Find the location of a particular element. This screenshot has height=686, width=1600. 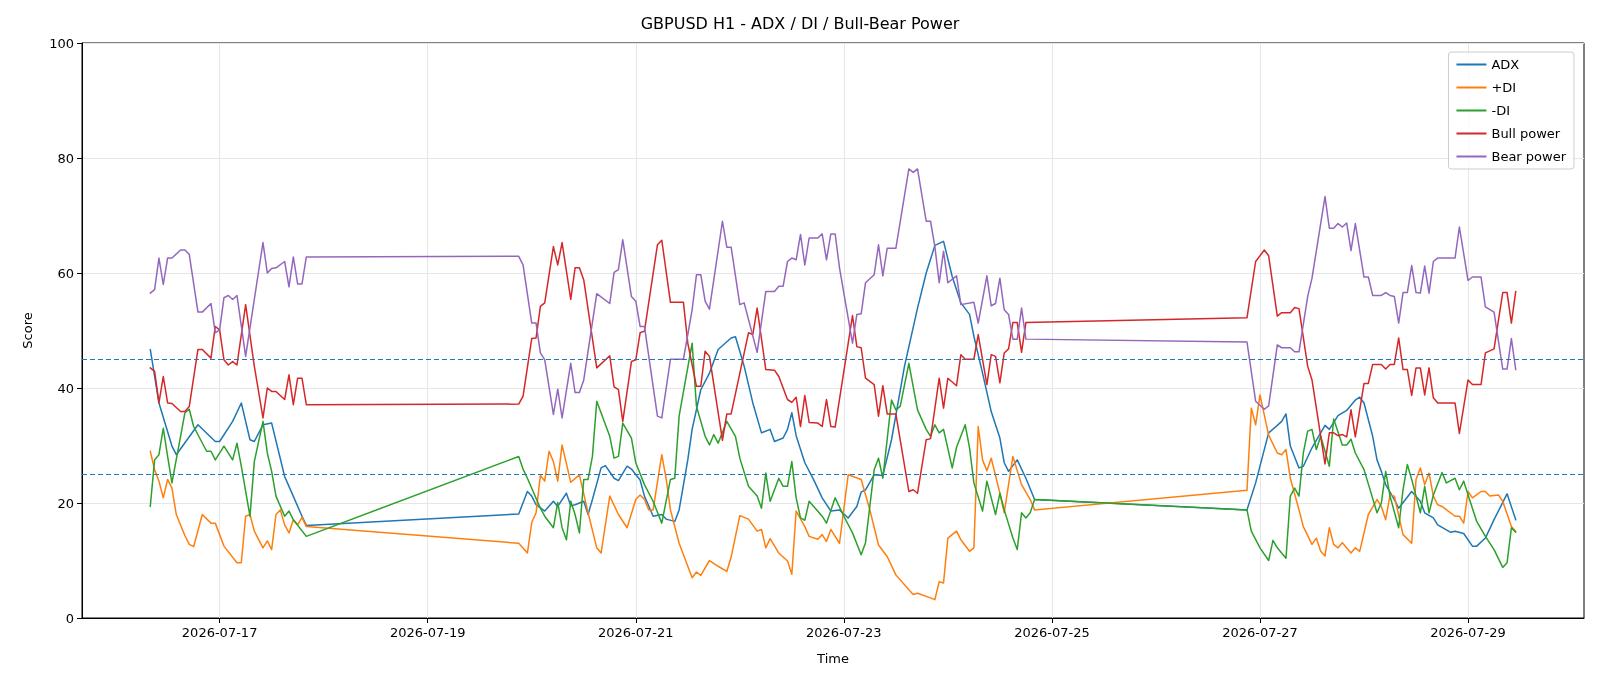

y-tick-label: 20 is located at coordinates (65, 503).